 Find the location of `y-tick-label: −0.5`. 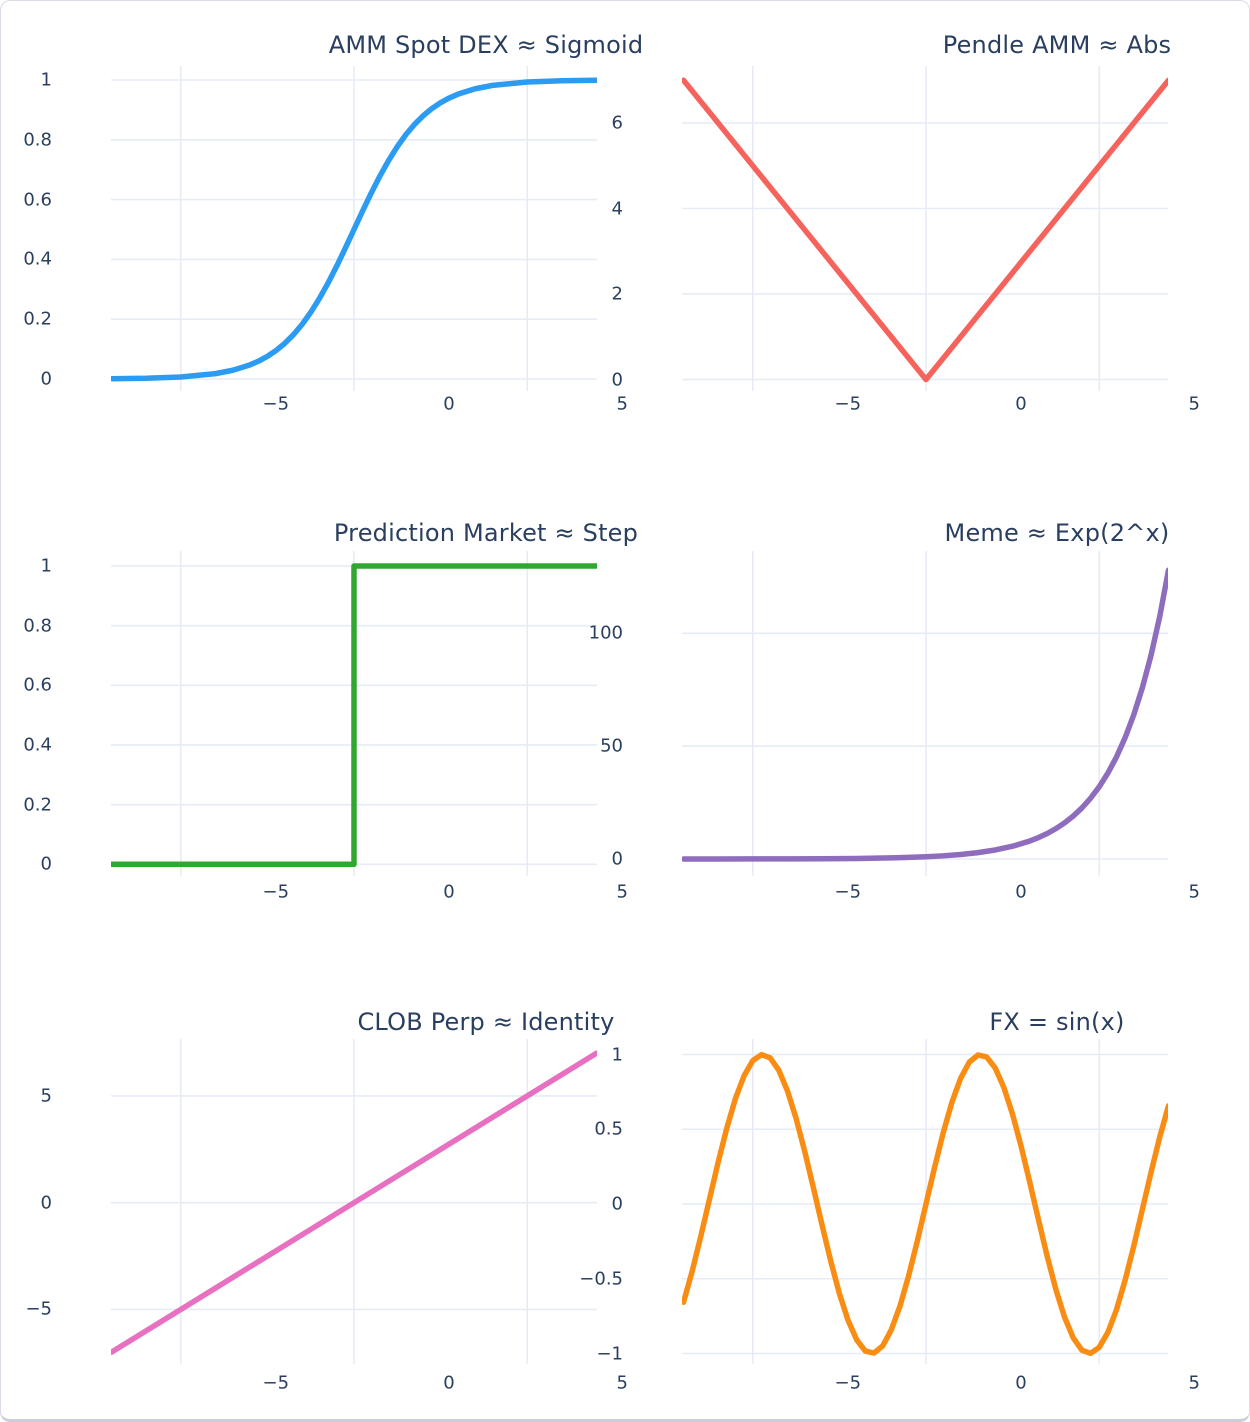

y-tick-label: −0.5 is located at coordinates (601, 1279).